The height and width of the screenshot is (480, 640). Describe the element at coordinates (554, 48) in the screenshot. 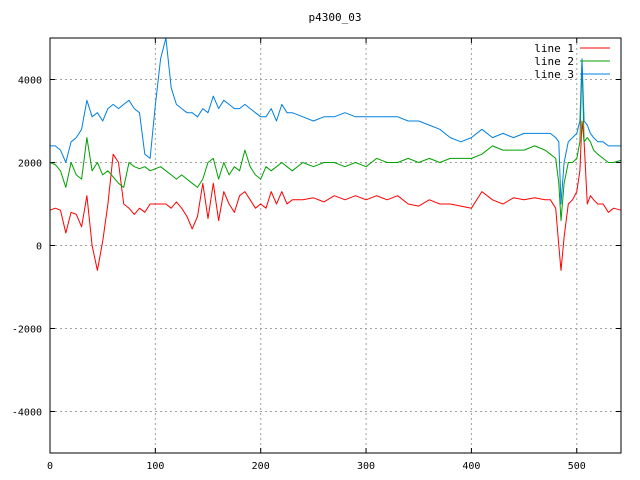

I see `legend-label-1: line 1` at that location.